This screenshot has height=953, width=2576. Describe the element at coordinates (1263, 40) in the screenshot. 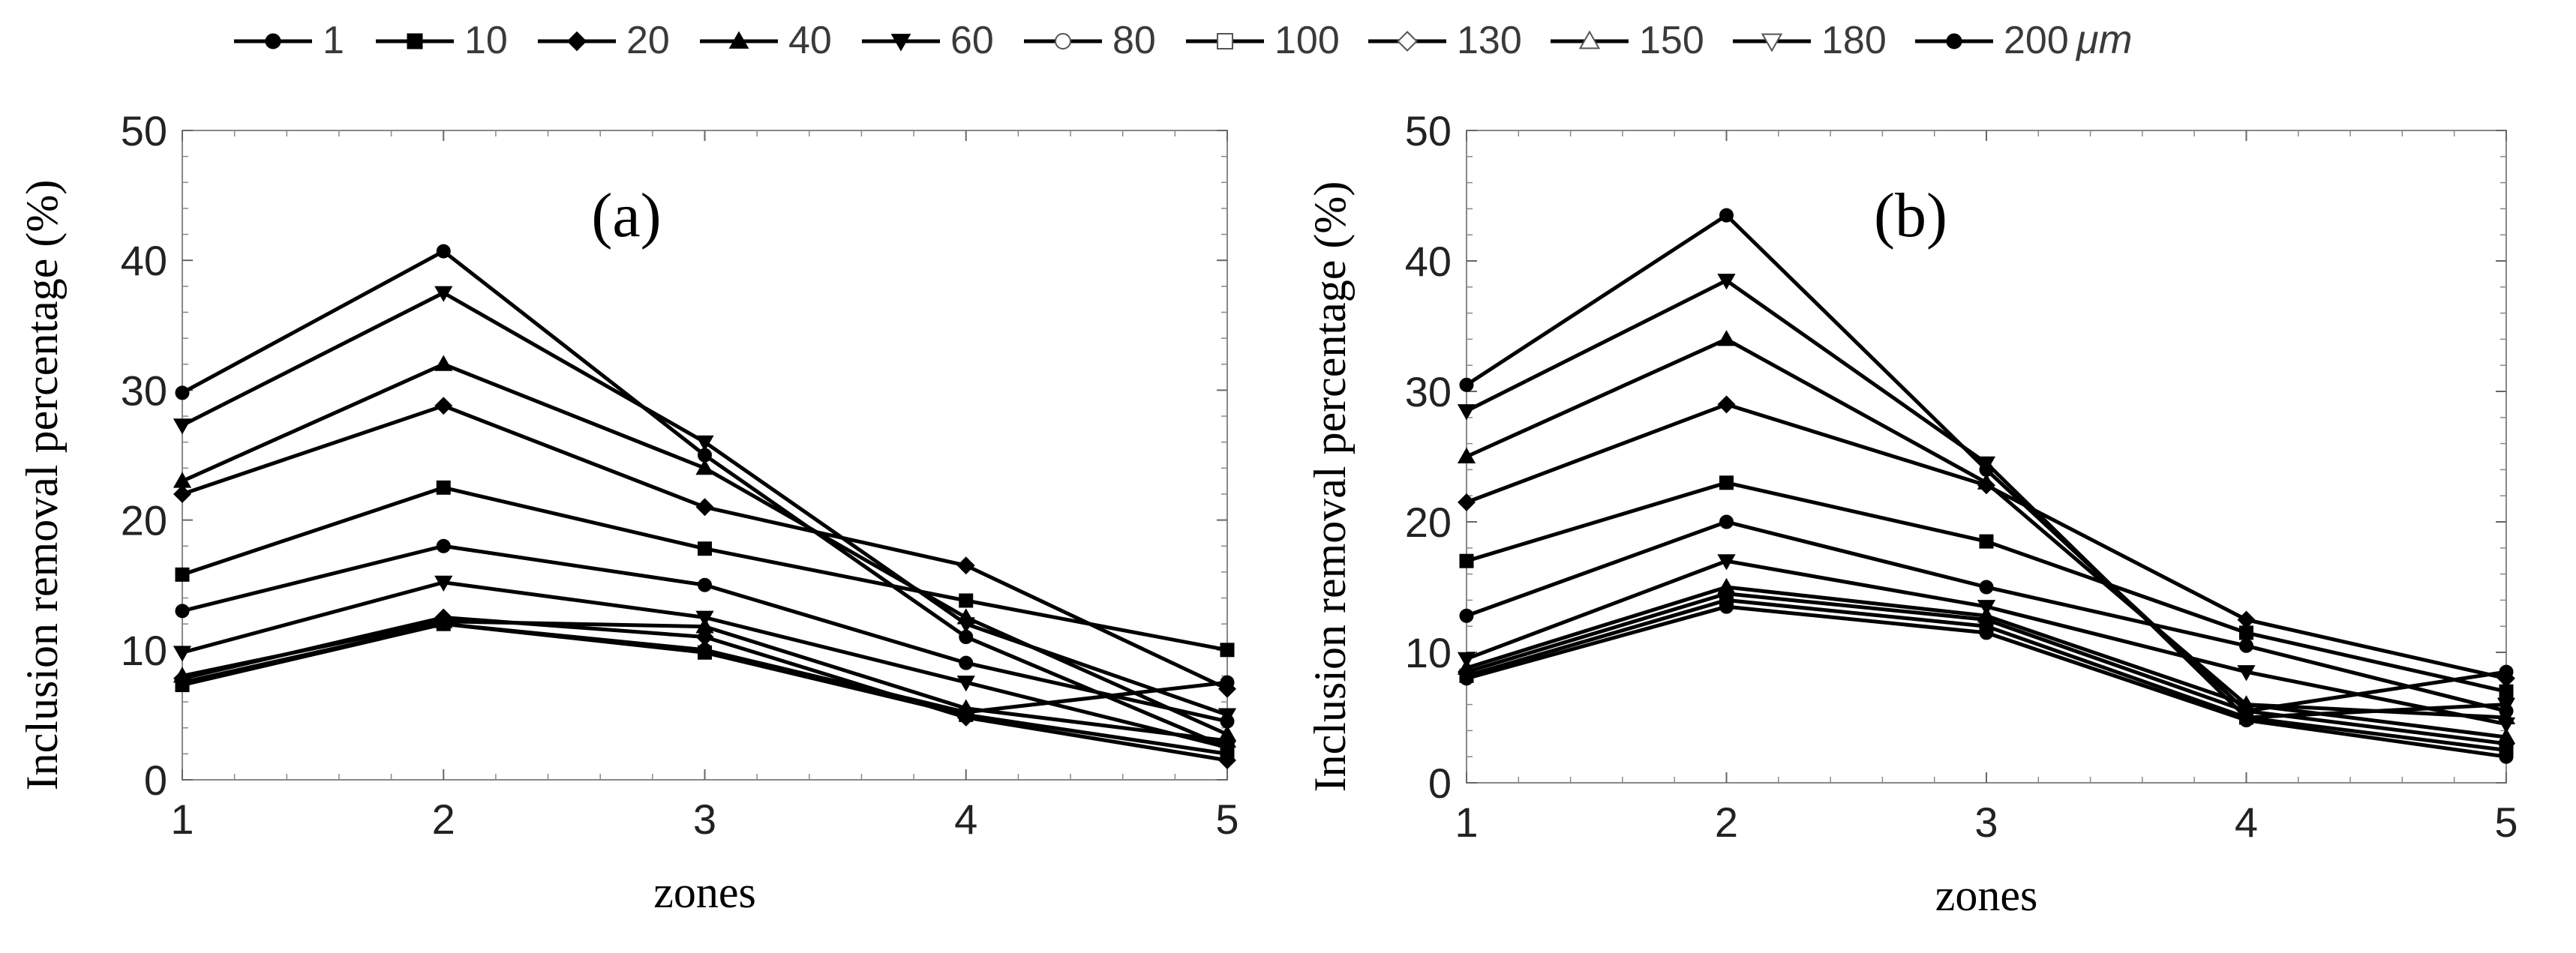

I see `legend-item-100: 100` at that location.